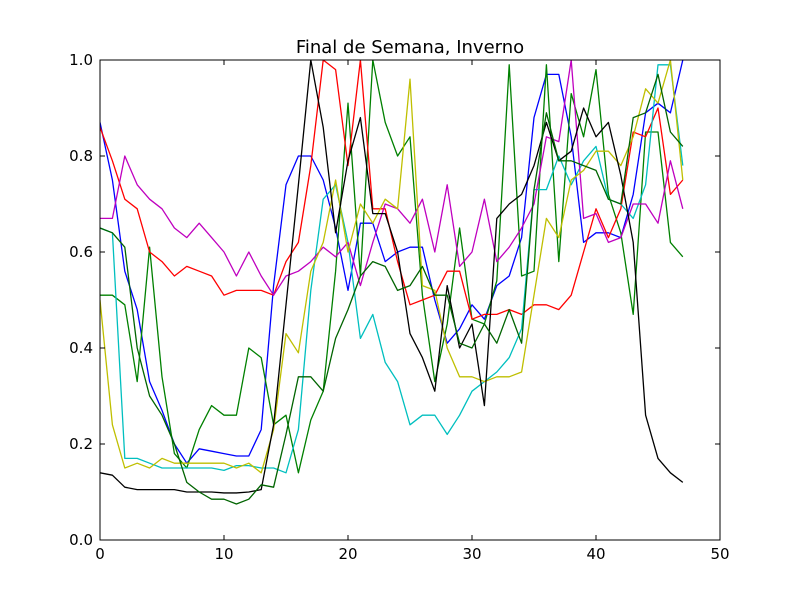  I want to click on x-tick-label: 40, so click(595, 554).